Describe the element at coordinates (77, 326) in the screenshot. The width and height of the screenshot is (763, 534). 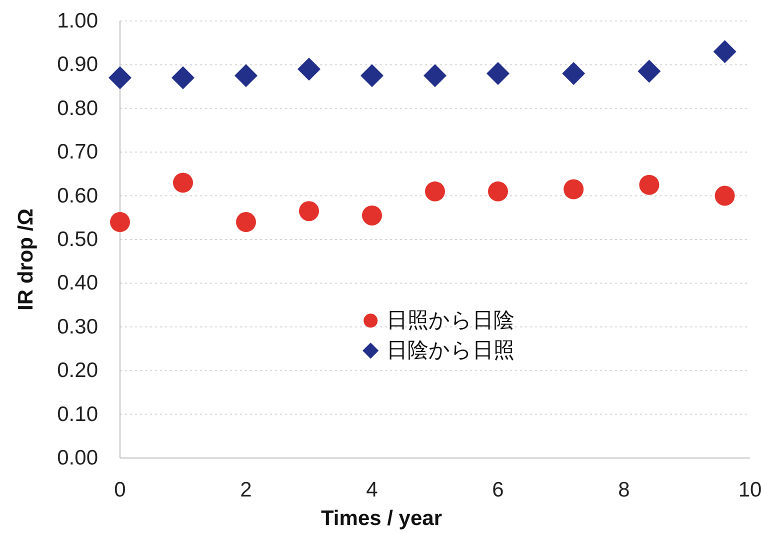
I see `y-tick-label: 0.30` at that location.